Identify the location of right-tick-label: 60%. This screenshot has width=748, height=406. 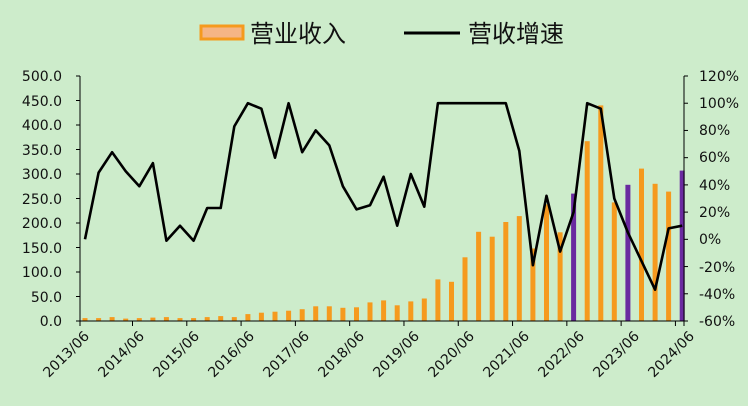
(714, 158).